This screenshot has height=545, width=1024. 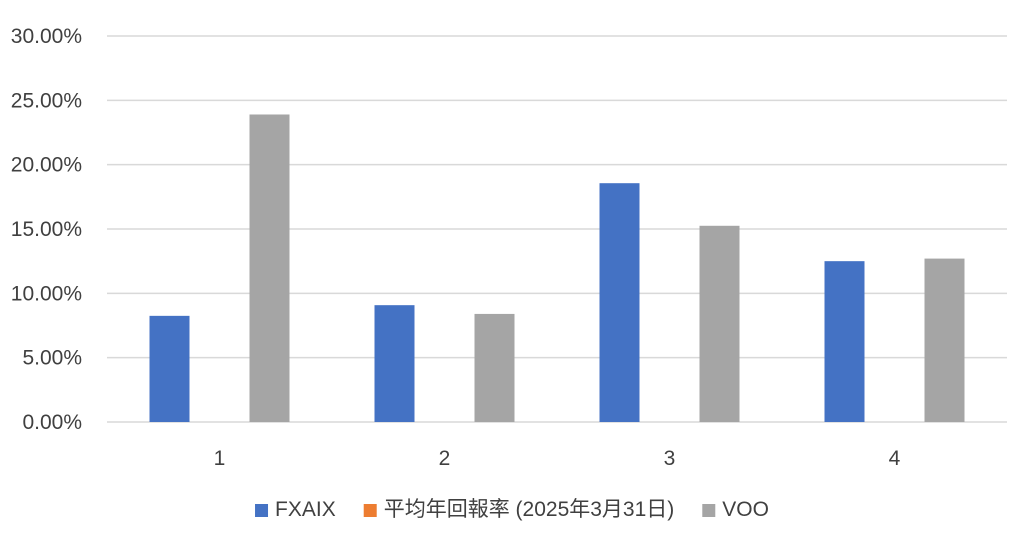 What do you see at coordinates (895, 458) in the screenshot?
I see `x-tick-label: 4` at bounding box center [895, 458].